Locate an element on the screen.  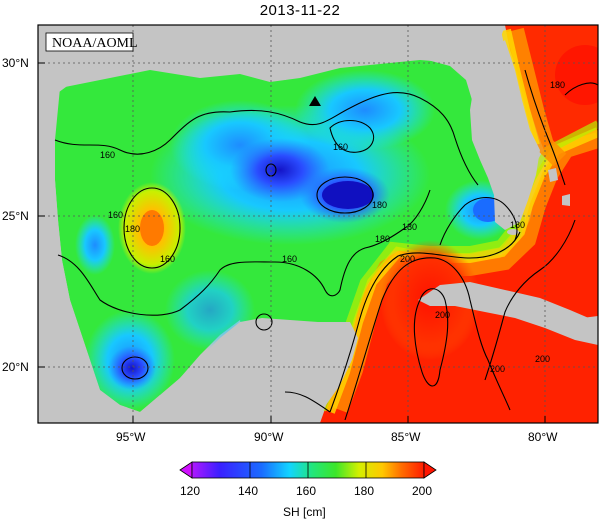
lon-label-90w: 90°W is located at coordinates (269, 437).